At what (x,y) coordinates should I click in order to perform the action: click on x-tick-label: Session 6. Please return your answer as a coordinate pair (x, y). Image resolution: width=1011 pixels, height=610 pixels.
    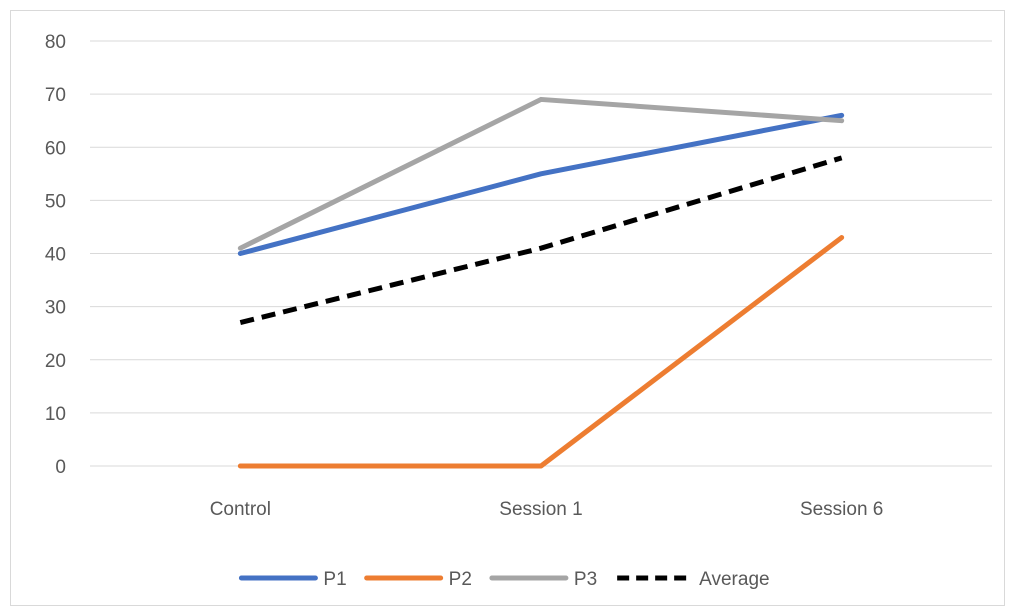
    Looking at the image, I should click on (841, 509).